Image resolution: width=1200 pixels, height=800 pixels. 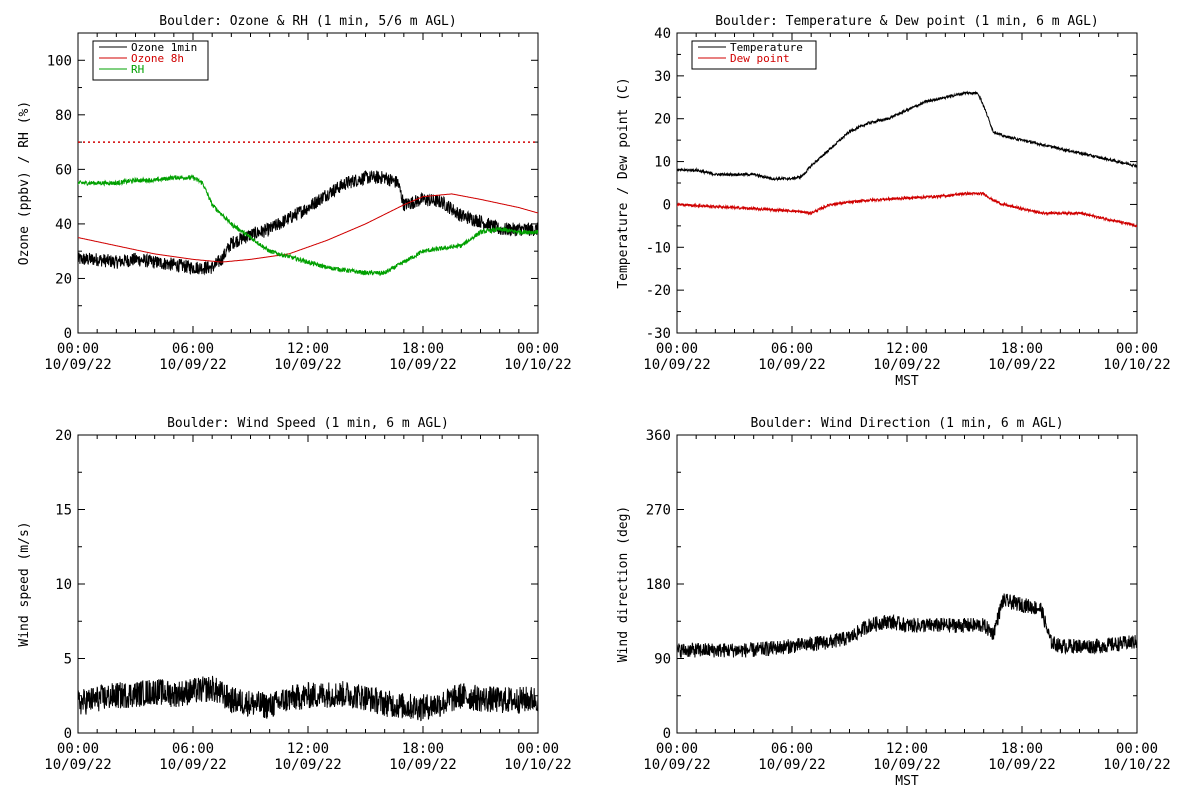 What do you see at coordinates (24, 183) in the screenshot?
I see `y-axis-label: Ozone (ppbv) / RH (%)` at bounding box center [24, 183].